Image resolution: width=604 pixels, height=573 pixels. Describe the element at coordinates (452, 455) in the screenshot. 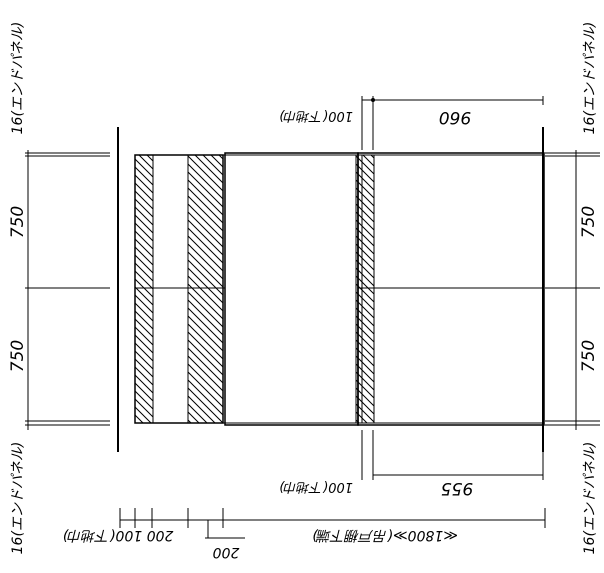

I see `middle-dimension` at that location.